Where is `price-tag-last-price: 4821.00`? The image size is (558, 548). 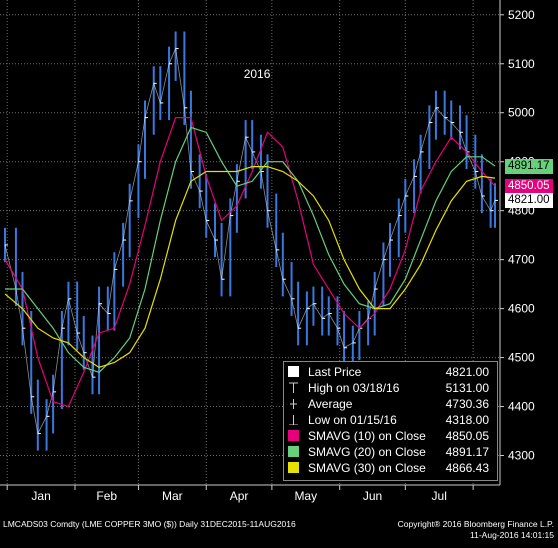
price-tag-last-price: 4821.00 is located at coordinates (529, 200).